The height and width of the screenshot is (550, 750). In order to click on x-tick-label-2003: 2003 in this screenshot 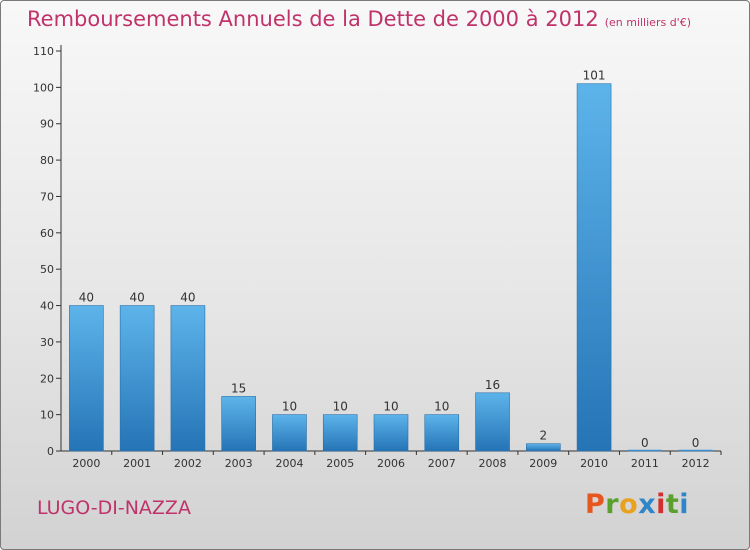, I will do `click(239, 463)`.